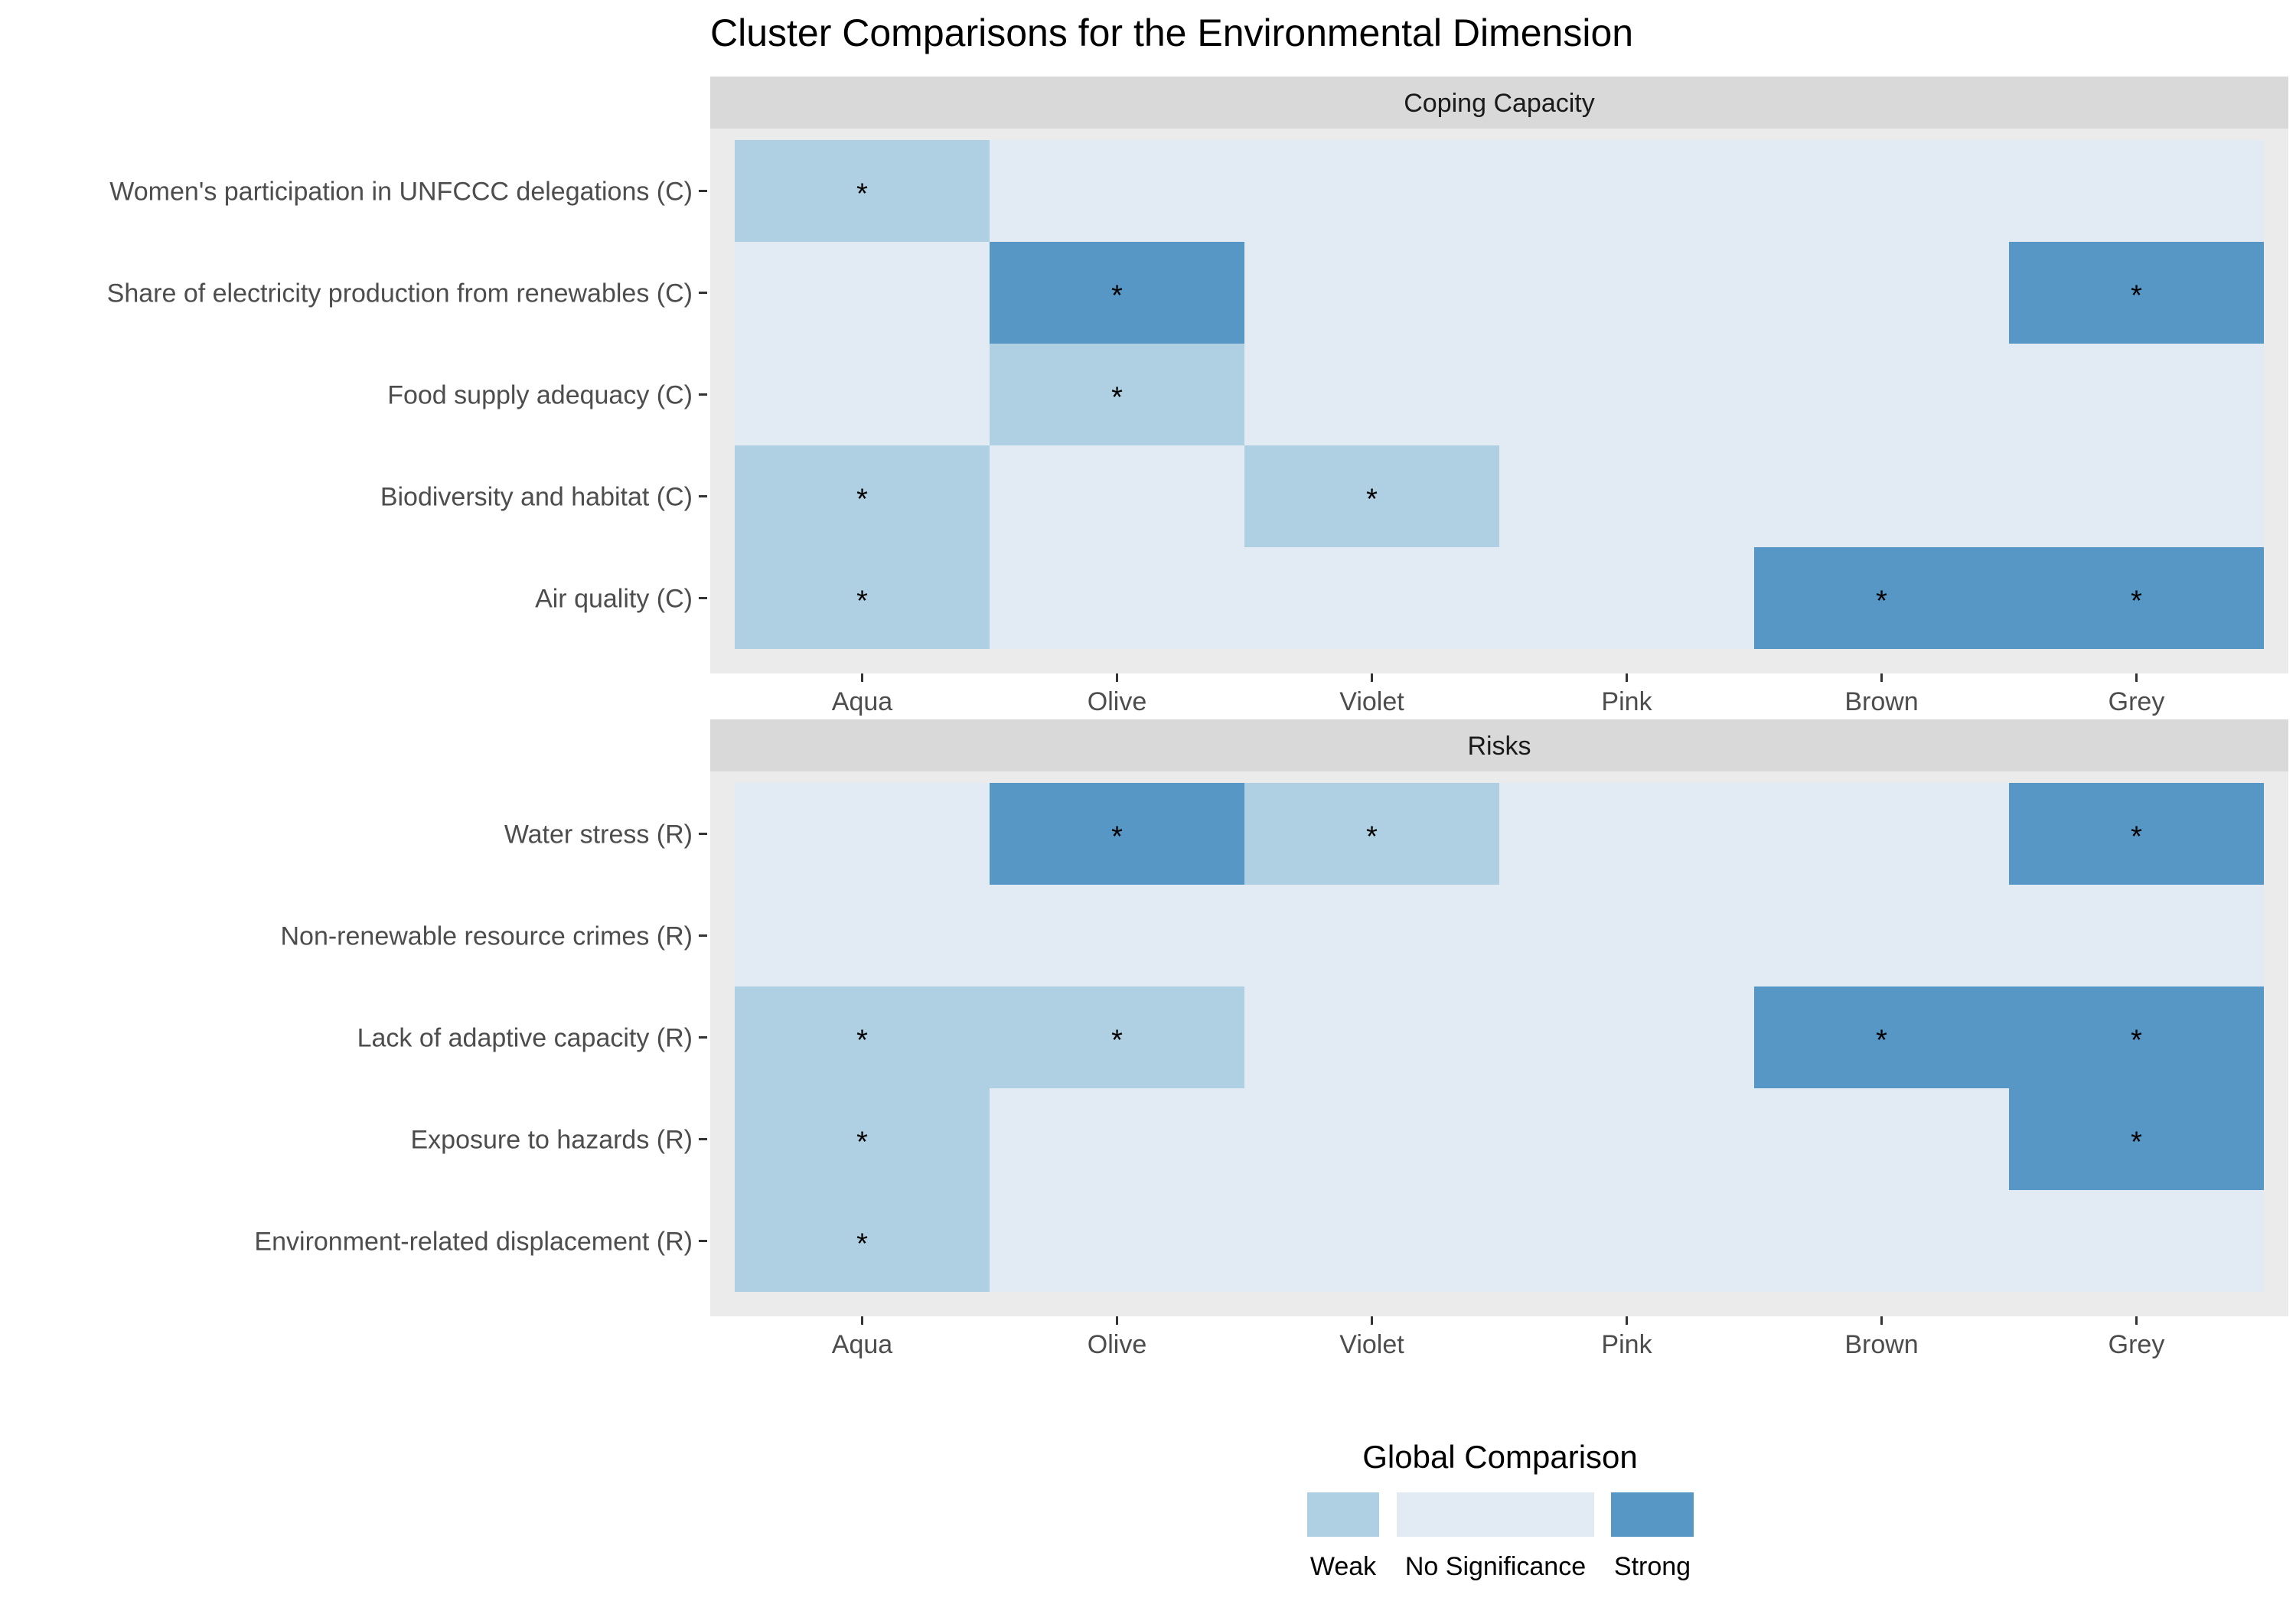 This screenshot has height=1611, width=2296. What do you see at coordinates (2136, 1344) in the screenshot?
I see `x-tick-label: Grey` at bounding box center [2136, 1344].